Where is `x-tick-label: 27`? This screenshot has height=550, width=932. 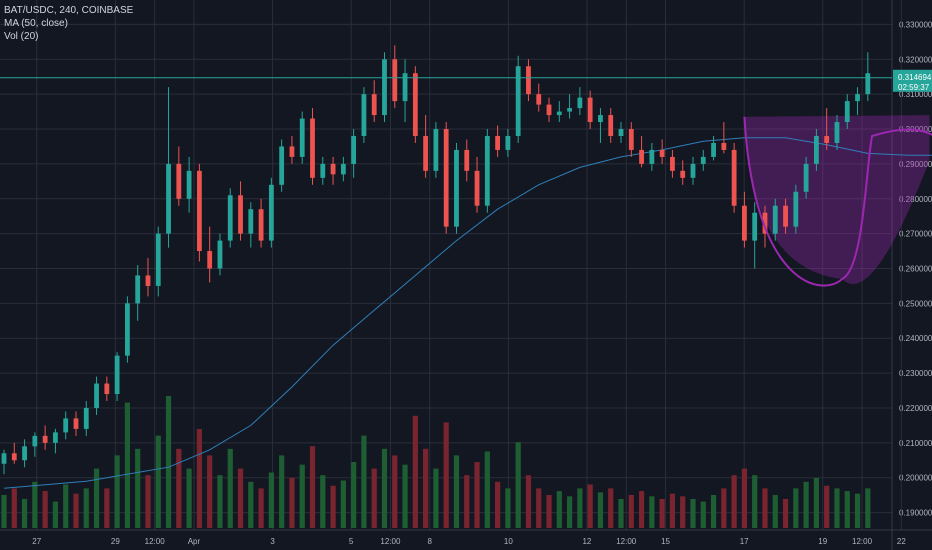 x-tick-label: 27 is located at coordinates (36, 541).